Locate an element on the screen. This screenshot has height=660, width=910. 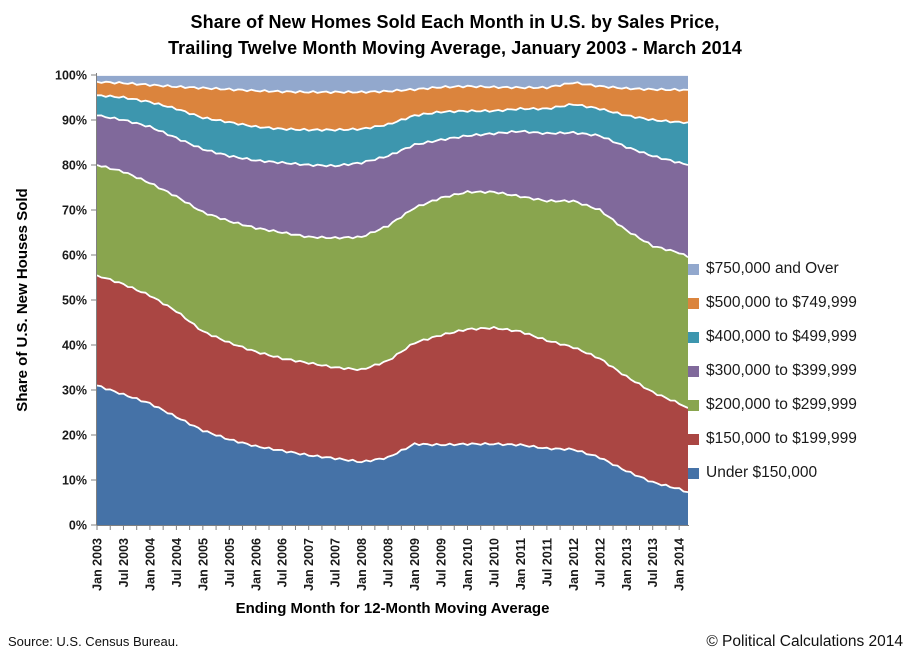
x-tick-label: Jan 2003 is located at coordinates (98, 564).